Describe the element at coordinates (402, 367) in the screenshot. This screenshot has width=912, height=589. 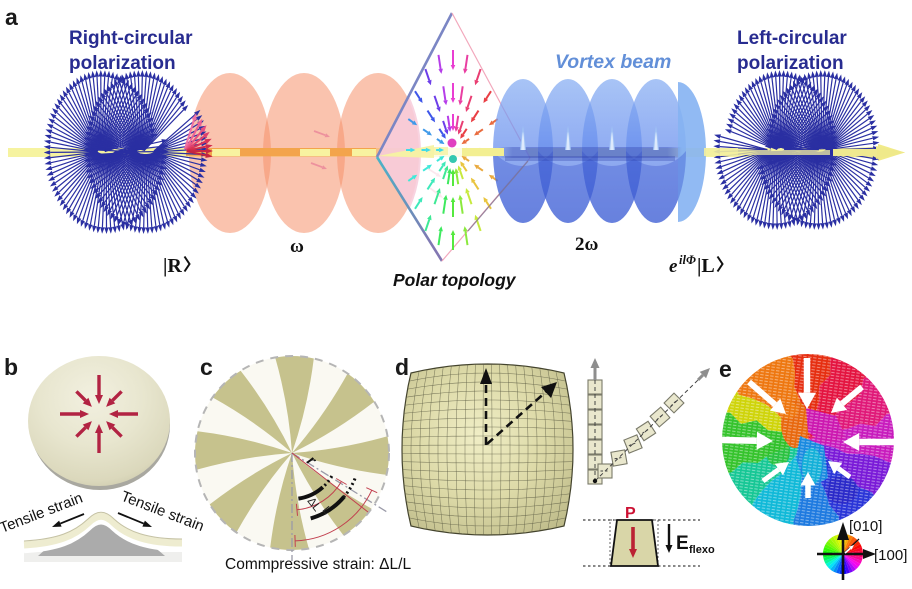
I see `svg-text: d` at that location.